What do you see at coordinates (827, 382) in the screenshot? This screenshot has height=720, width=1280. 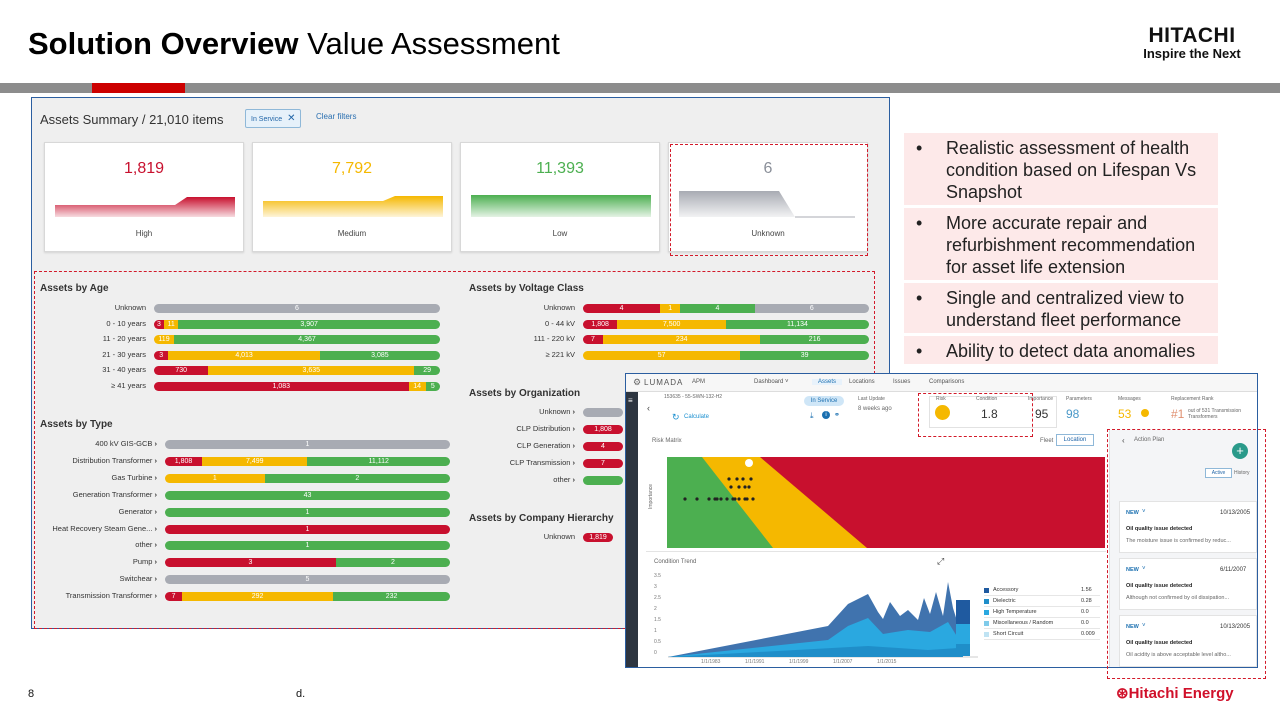 I see `nav-assets: Assets` at bounding box center [827, 382].